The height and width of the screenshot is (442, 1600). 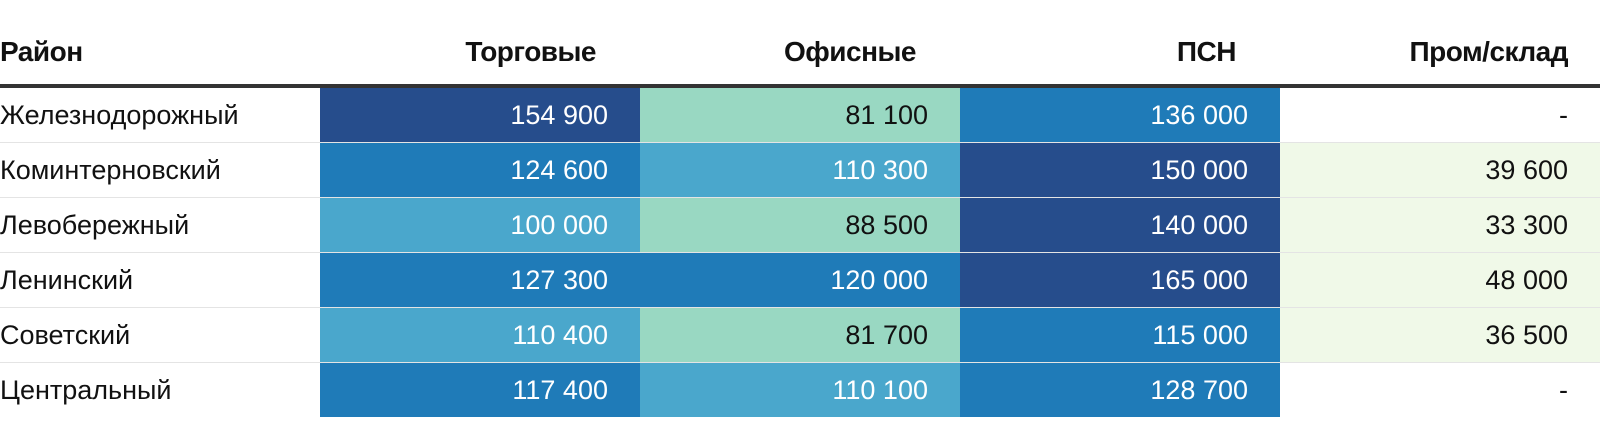 What do you see at coordinates (119, 114) in the screenshot?
I see `district-cell: Железнодорожный` at bounding box center [119, 114].